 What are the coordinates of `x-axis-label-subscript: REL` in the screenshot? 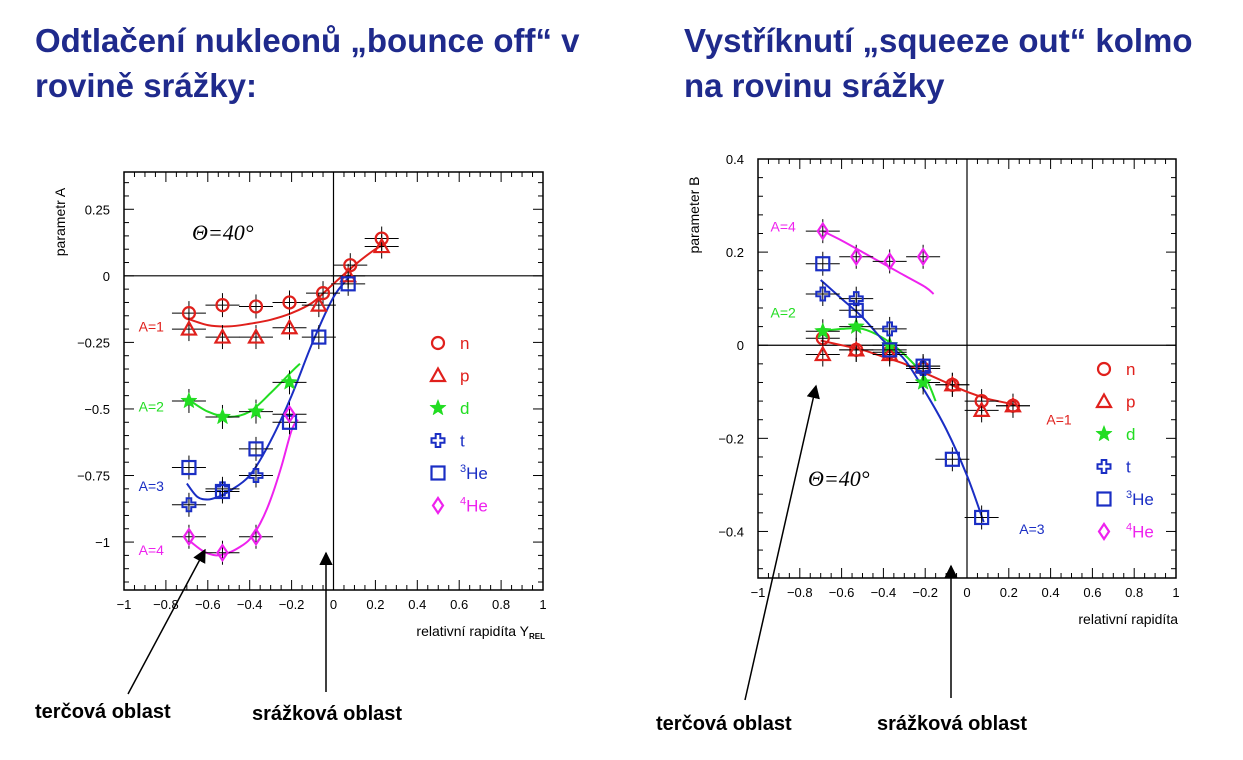 It's located at (537, 636).